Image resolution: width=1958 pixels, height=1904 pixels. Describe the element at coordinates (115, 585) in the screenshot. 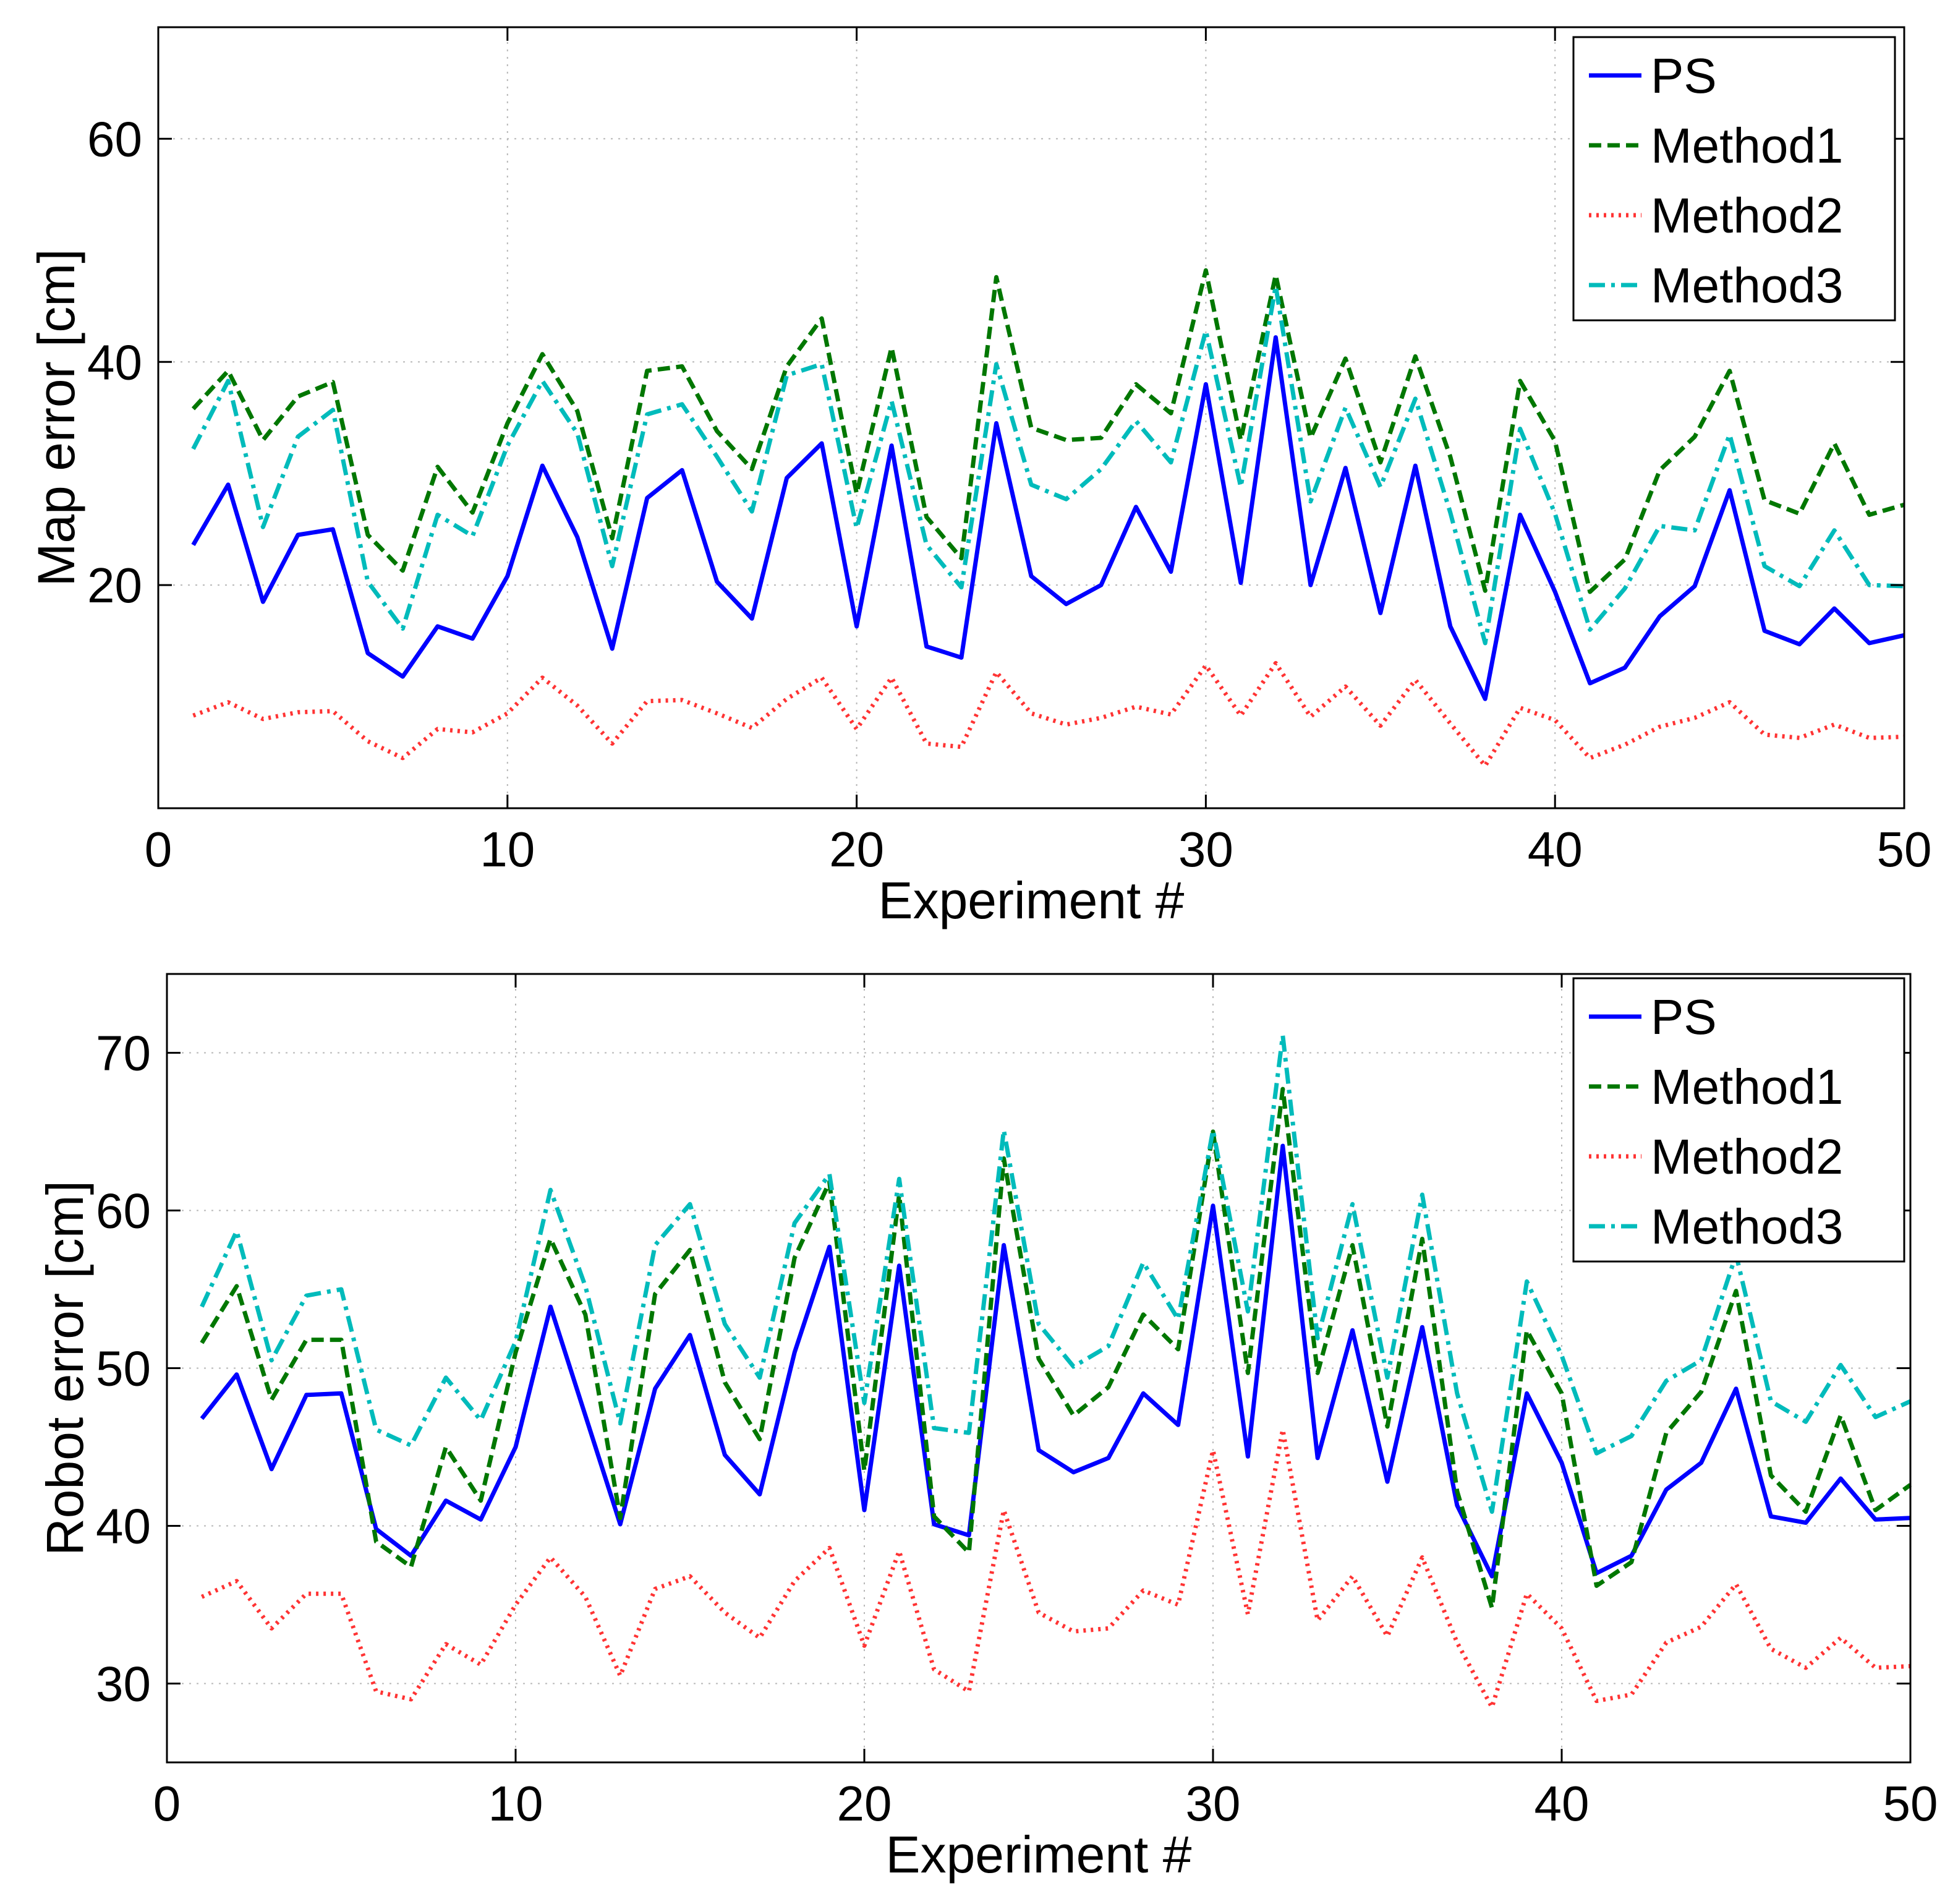

I see `y-tick-label: 20` at that location.